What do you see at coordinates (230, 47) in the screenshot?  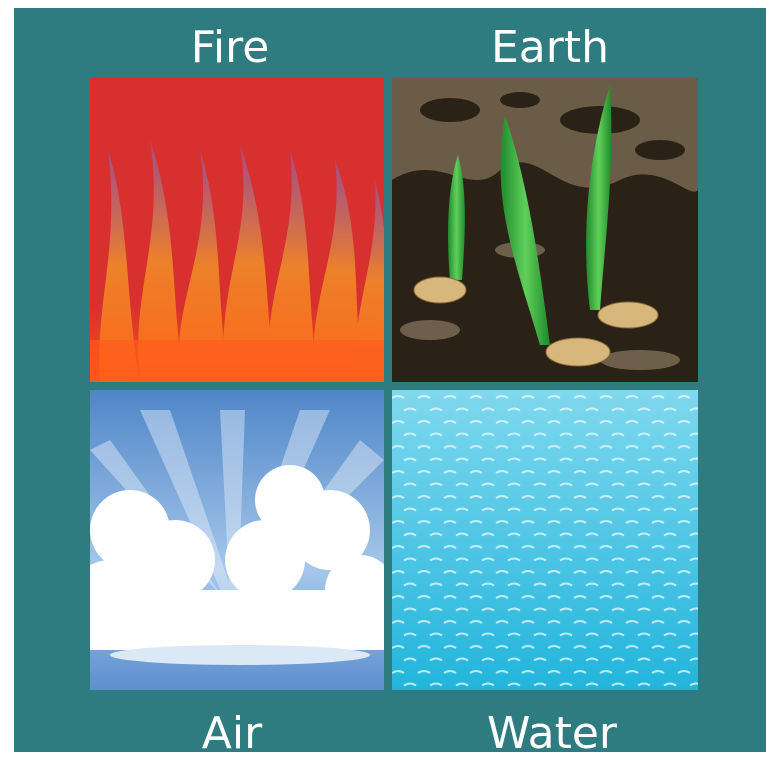 I see `fire-label: Fire` at bounding box center [230, 47].